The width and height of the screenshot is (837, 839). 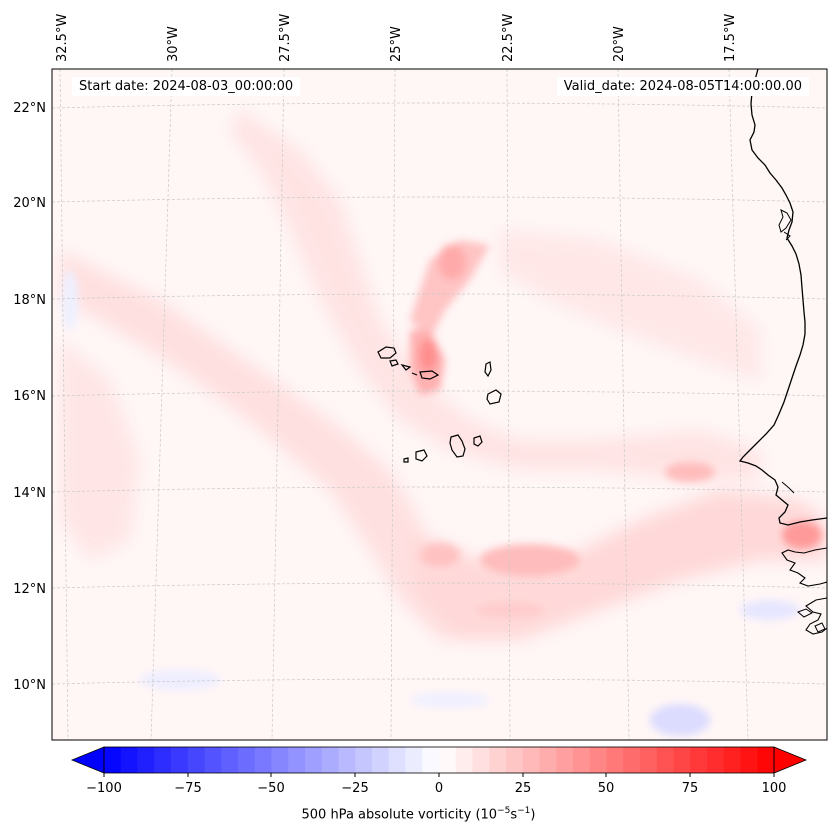 I want to click on colorbar-extend-max, so click(x=790, y=760).